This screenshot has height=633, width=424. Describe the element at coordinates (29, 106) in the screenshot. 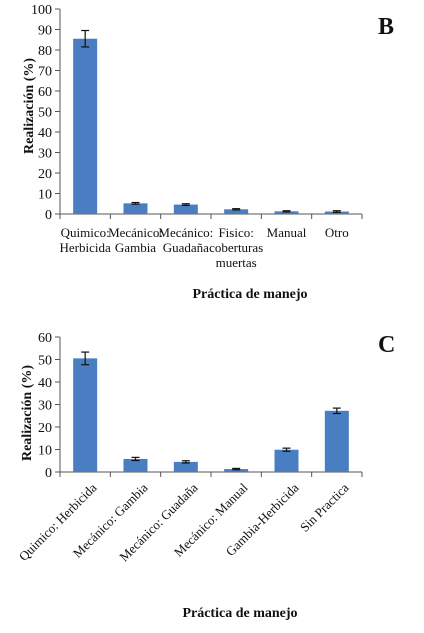

I see `y-axis-title-b: Realización (%)` at that location.